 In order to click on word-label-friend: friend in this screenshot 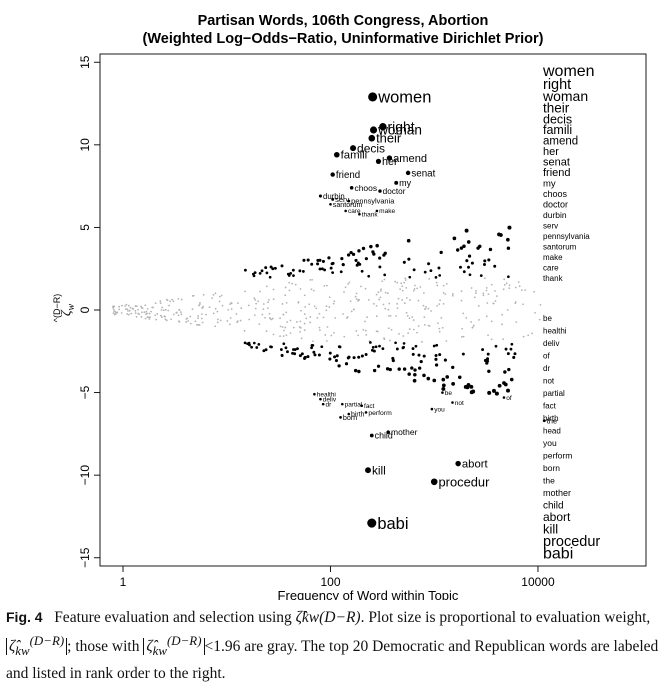, I will do `click(348, 175)`.